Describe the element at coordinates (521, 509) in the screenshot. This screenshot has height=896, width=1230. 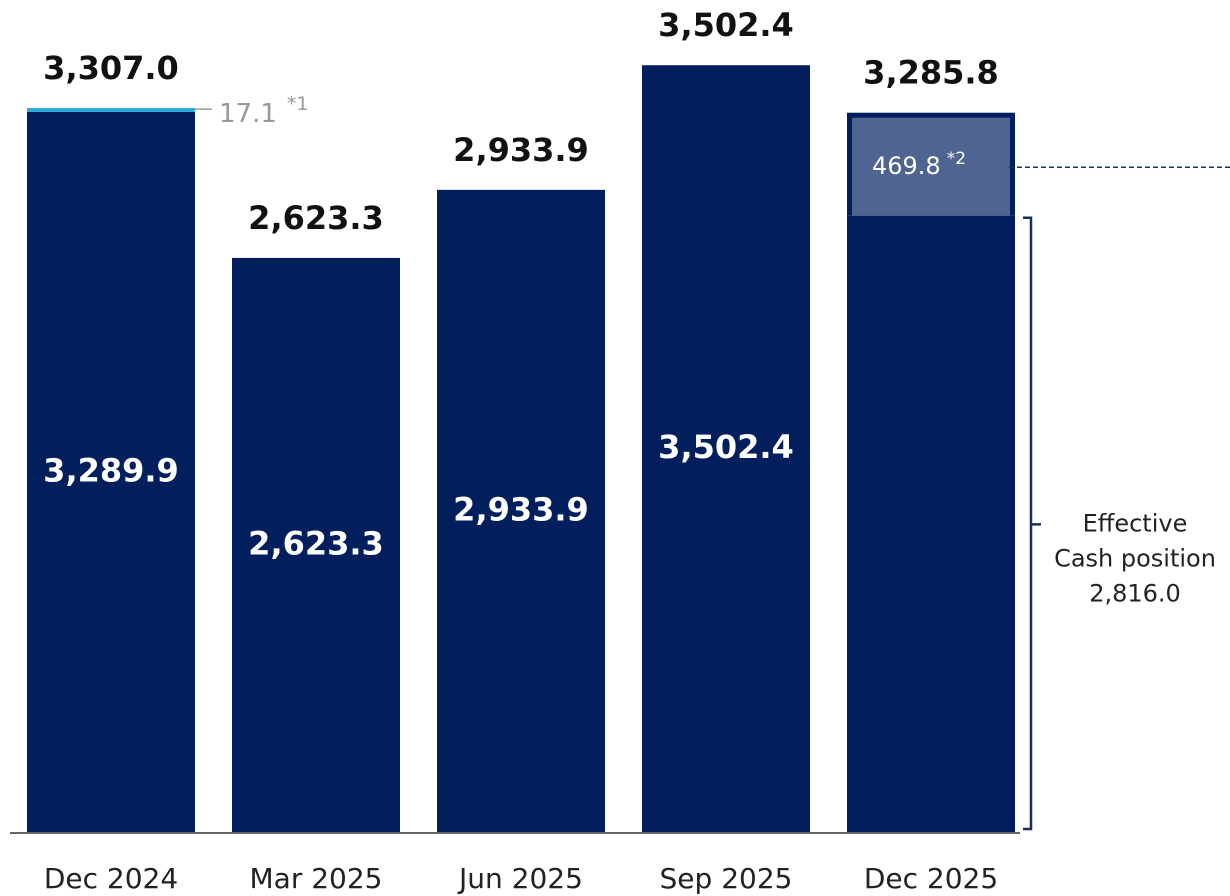
I see `bar-value-label: 2,933.9` at that location.